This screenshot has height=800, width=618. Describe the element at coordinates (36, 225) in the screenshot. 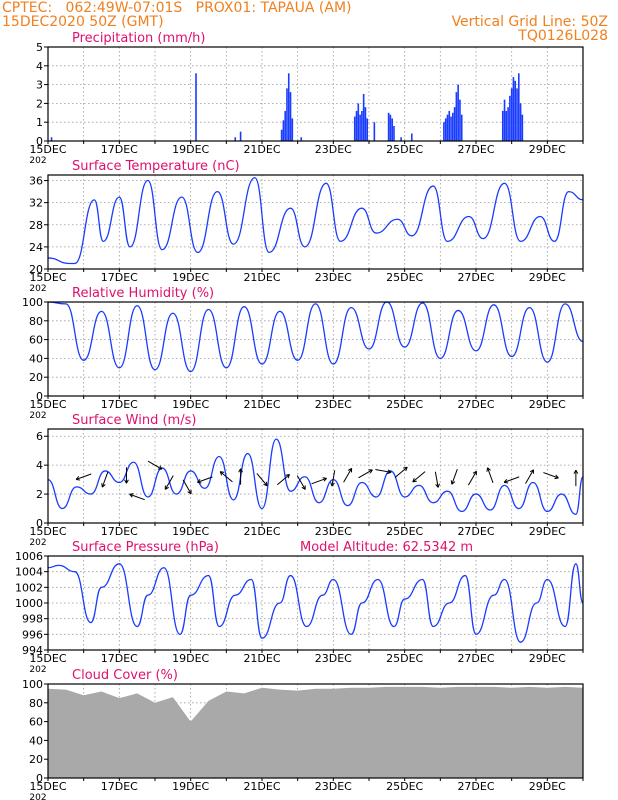

I see `y-tick-label: 28` at that location.